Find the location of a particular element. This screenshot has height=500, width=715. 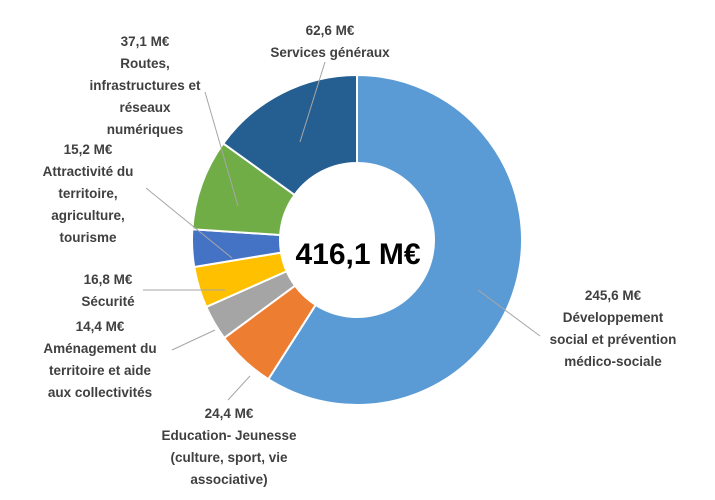

slice-value-label: 14,4 M€ is located at coordinates (100, 326).